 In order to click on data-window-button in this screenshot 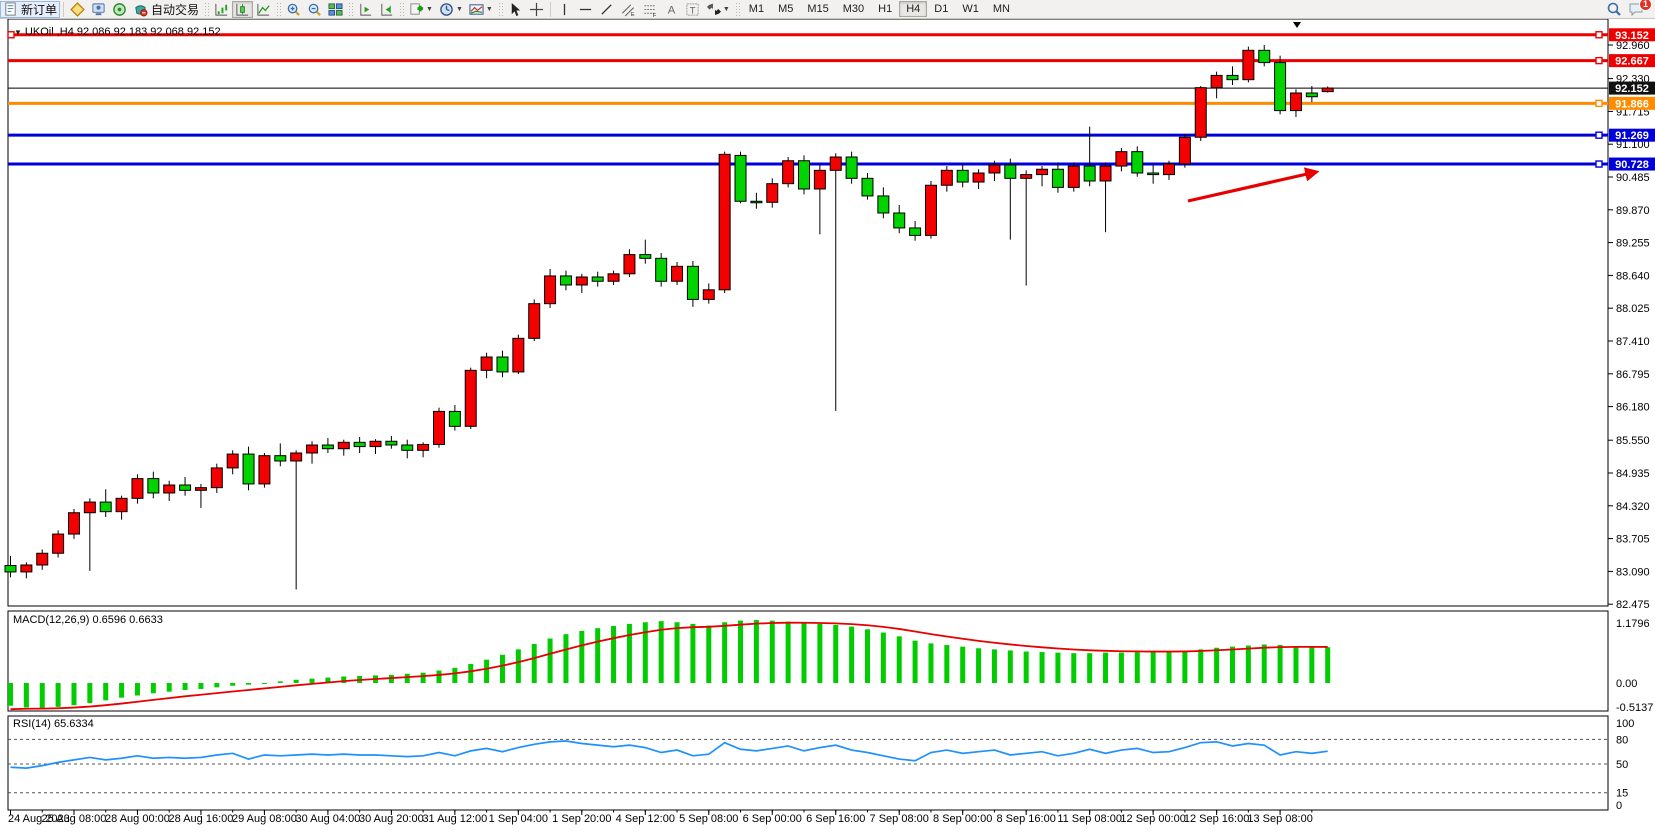, I will do `click(98, 9)`.